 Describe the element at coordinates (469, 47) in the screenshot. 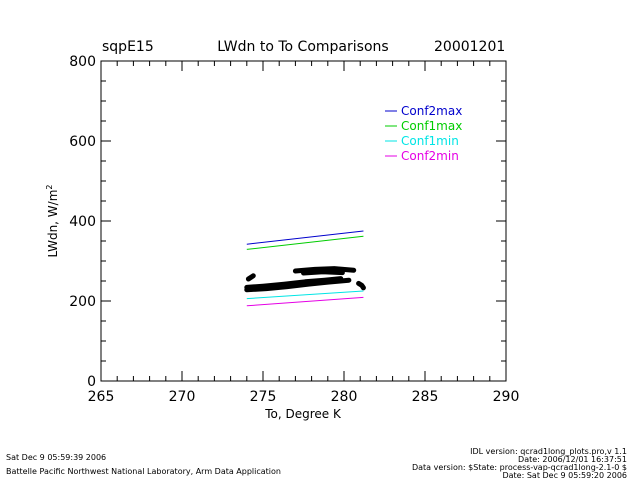

I see `date-label: 20001201` at that location.